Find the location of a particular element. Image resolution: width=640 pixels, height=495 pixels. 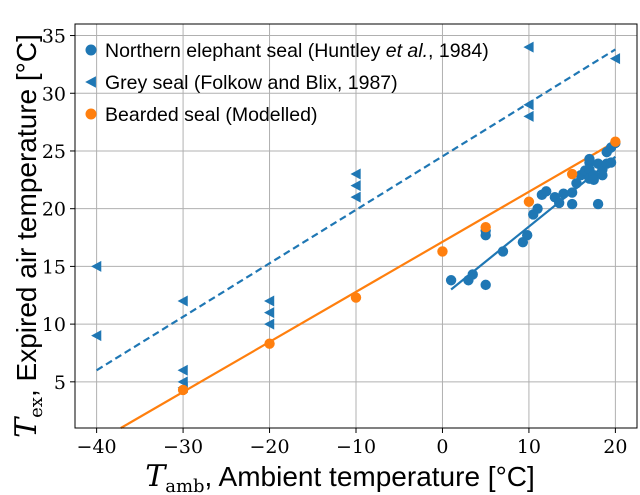

x-tick-label: −30 is located at coordinates (183, 447).